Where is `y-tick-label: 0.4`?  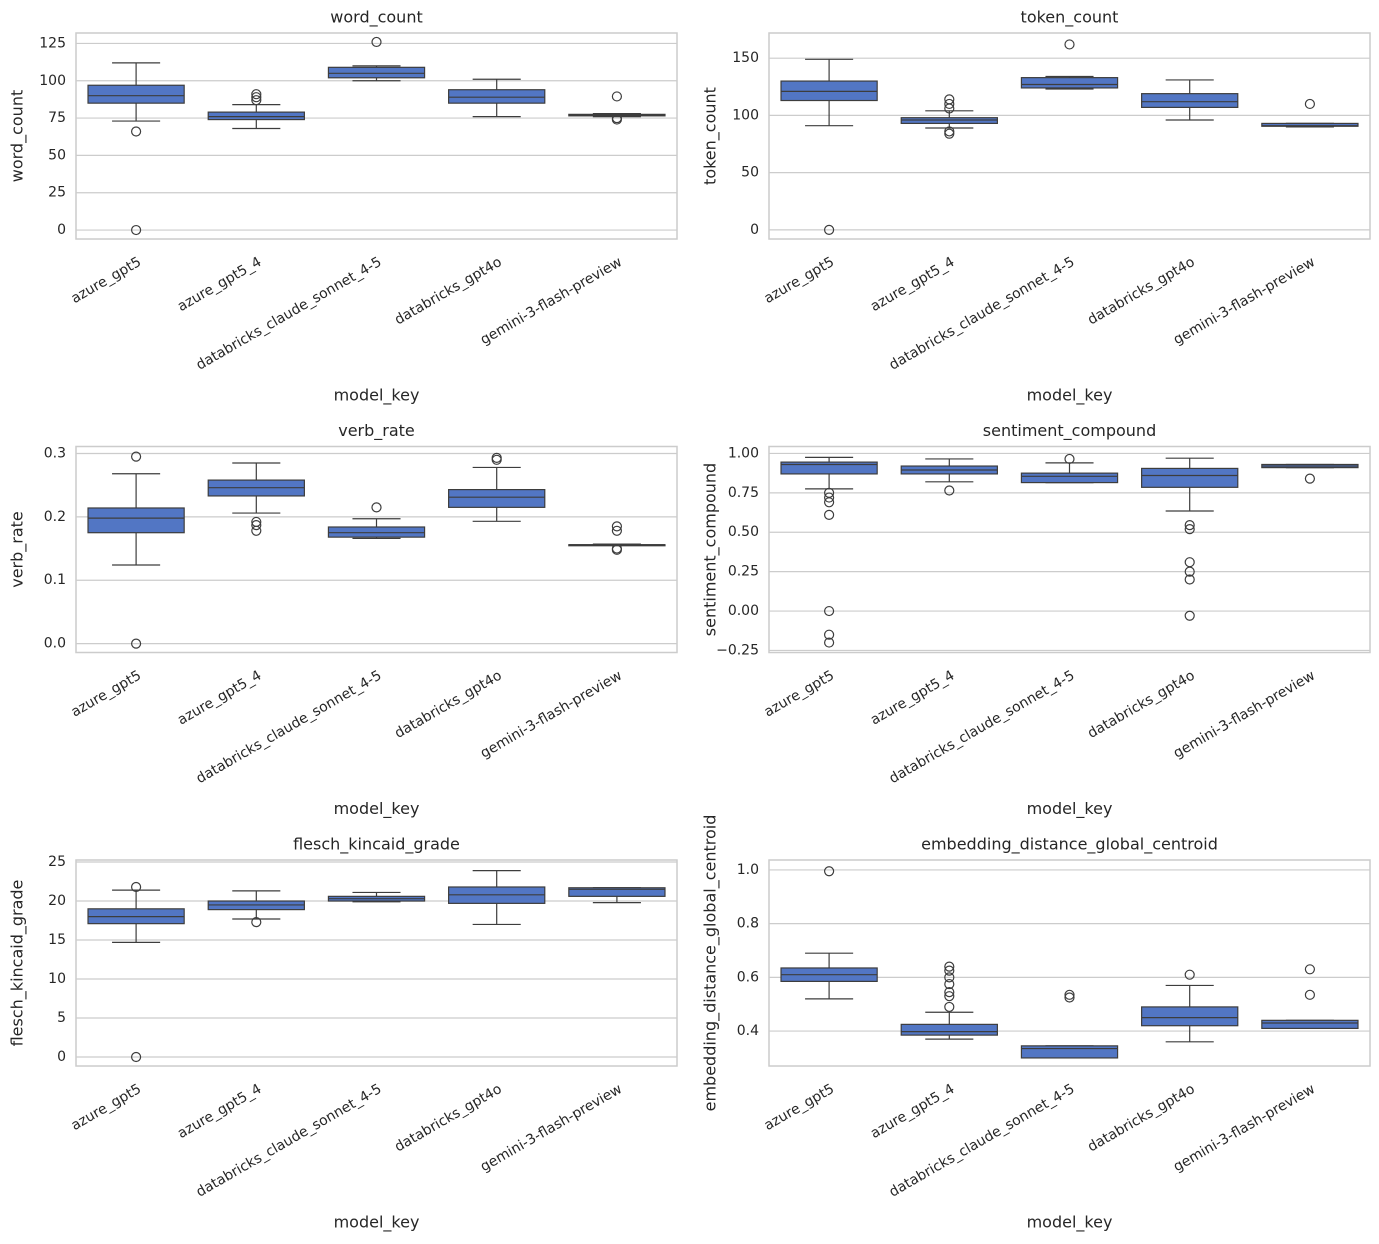
y-tick-label: 0.4 is located at coordinates (748, 1031).